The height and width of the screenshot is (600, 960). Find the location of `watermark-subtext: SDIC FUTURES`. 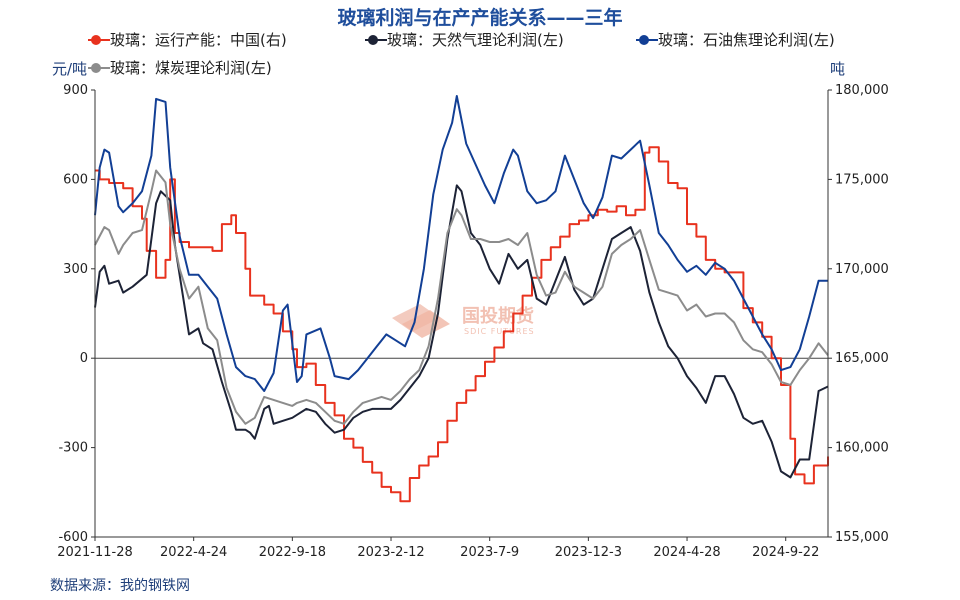

watermark-subtext: SDIC FUTURES is located at coordinates (499, 331).